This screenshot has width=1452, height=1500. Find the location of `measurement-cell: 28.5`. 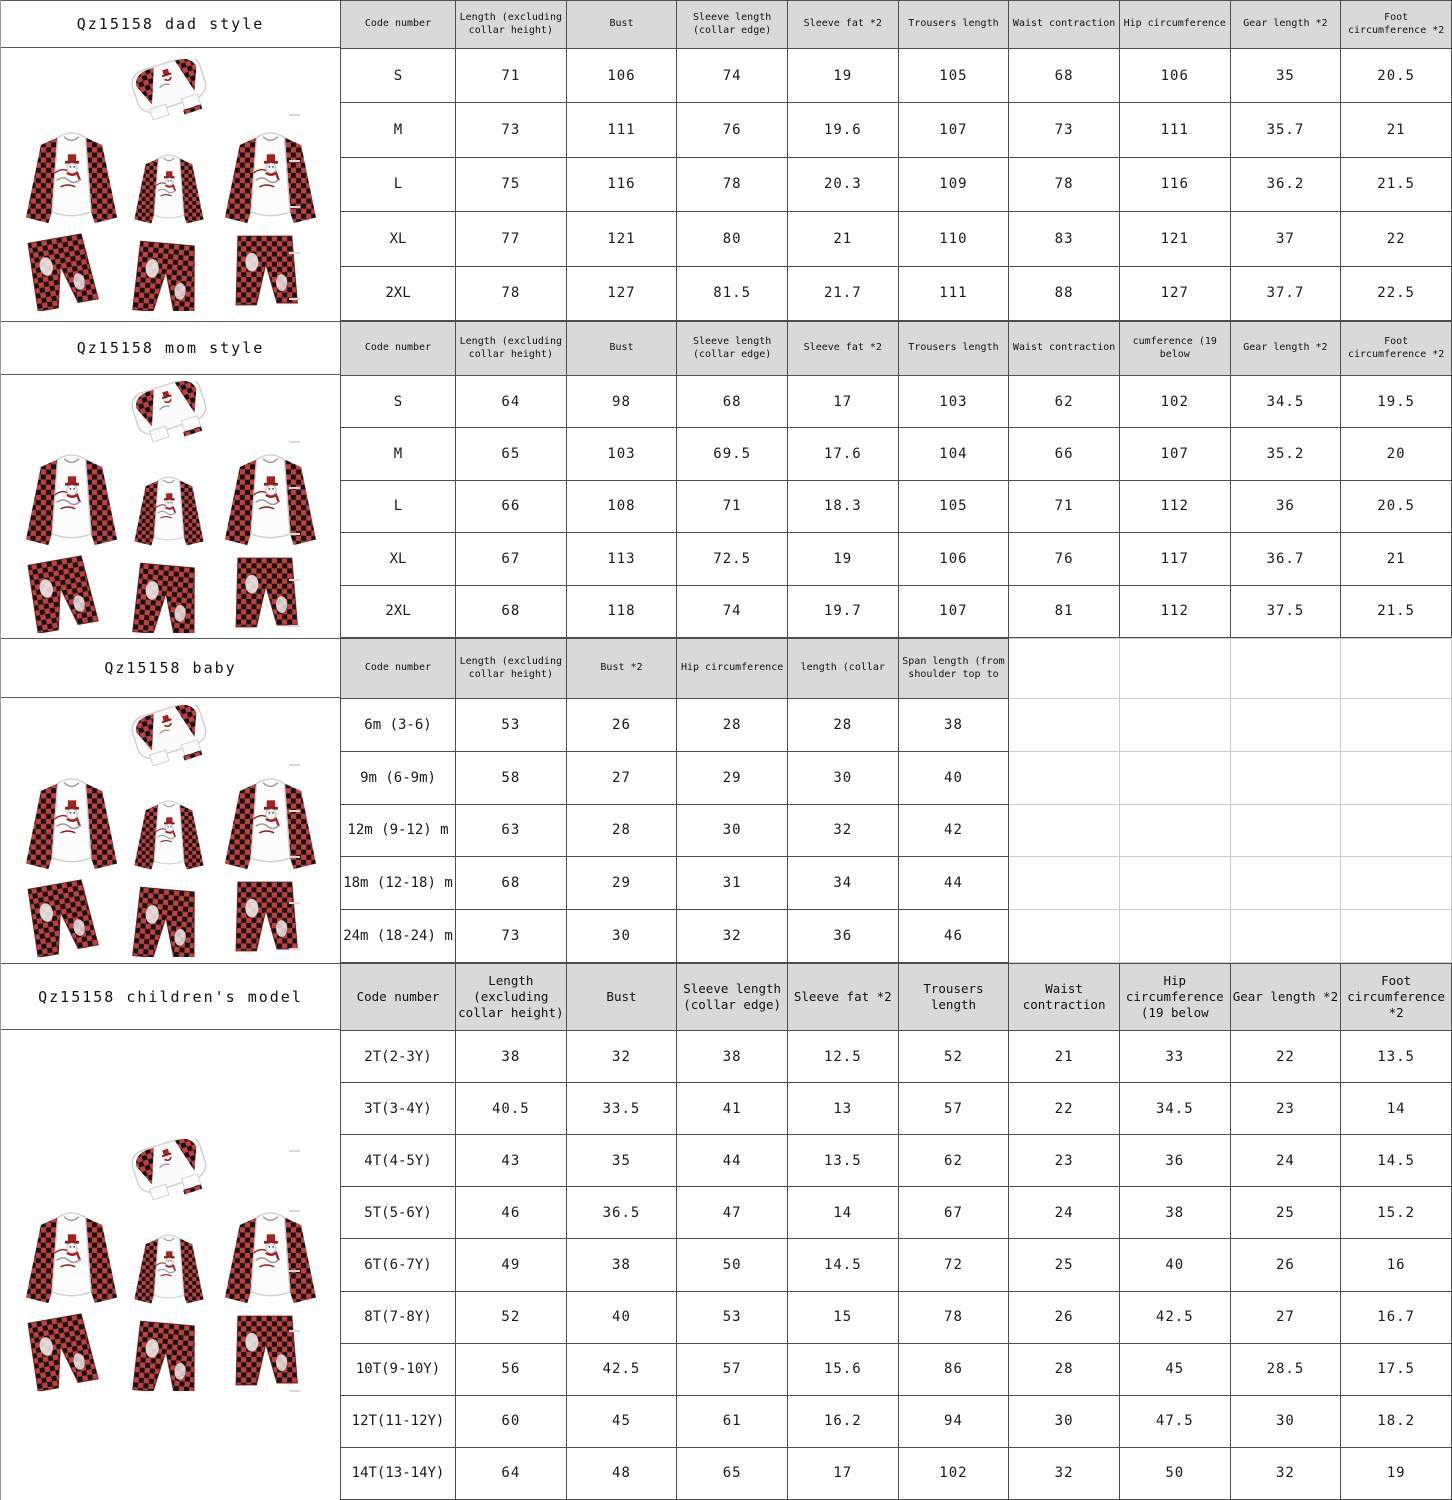

measurement-cell: 28.5 is located at coordinates (1285, 1369).